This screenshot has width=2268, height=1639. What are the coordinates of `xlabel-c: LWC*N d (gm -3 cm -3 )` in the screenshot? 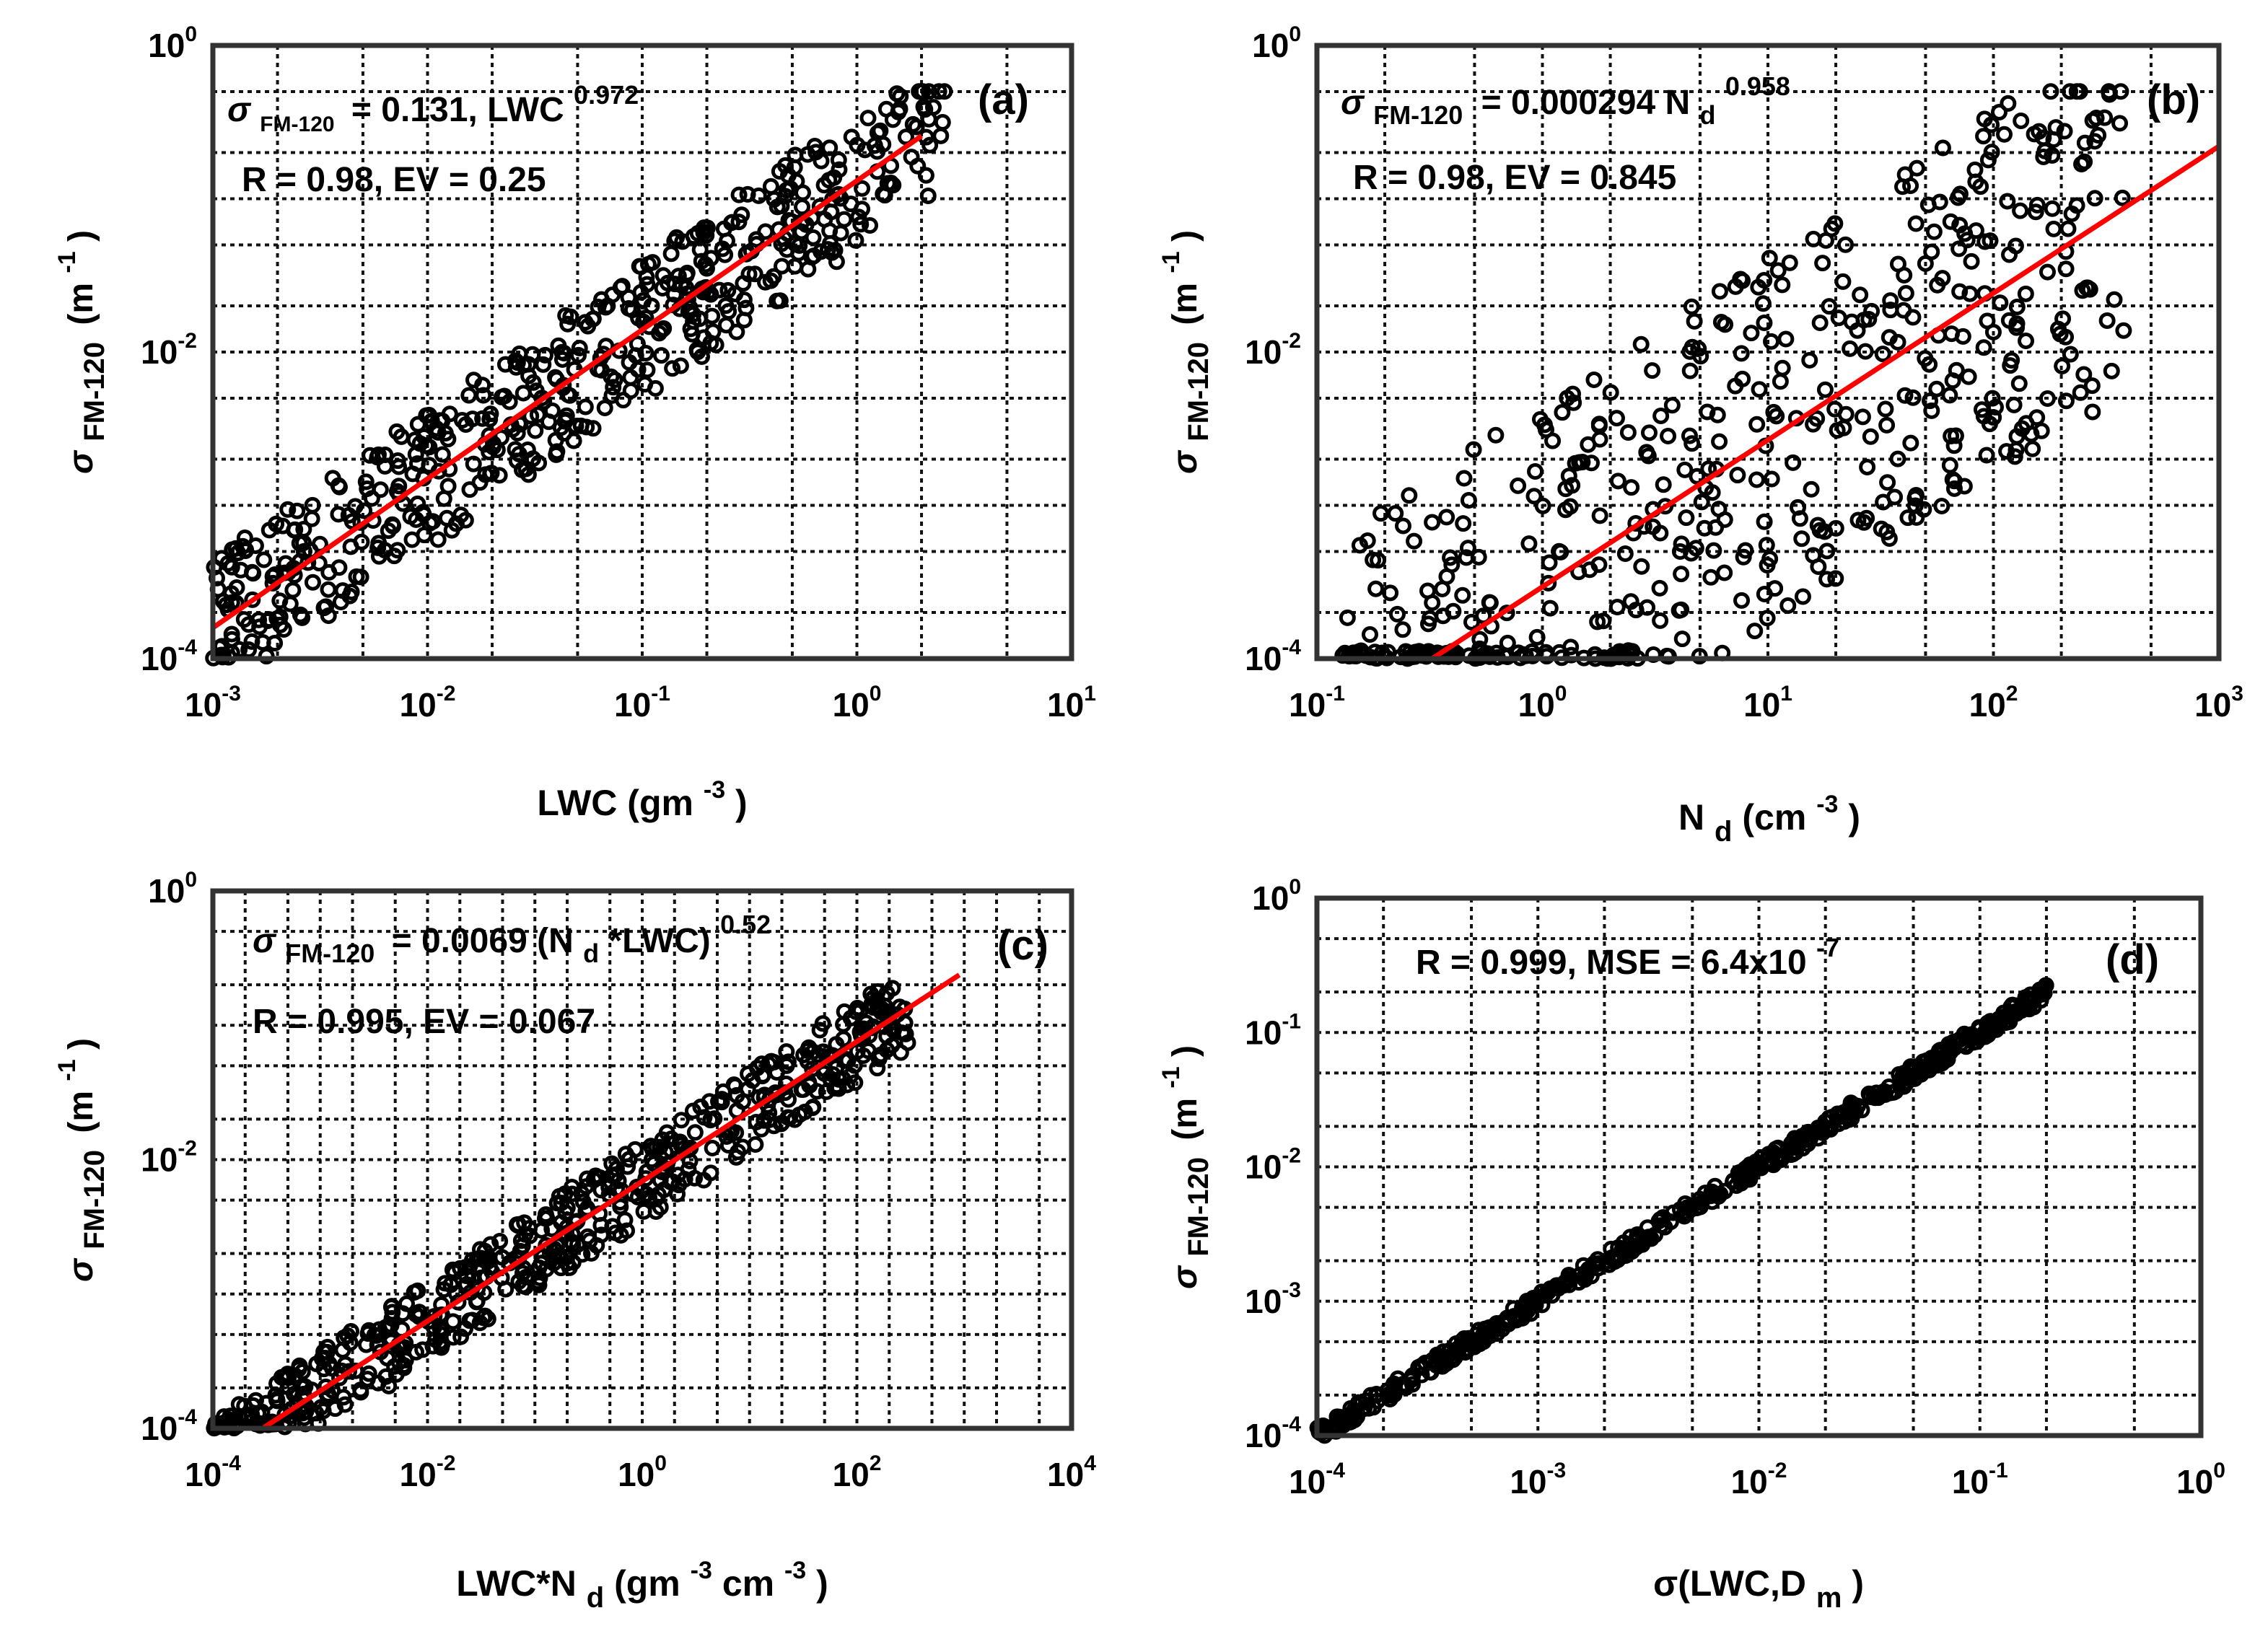 It's located at (642, 1580).